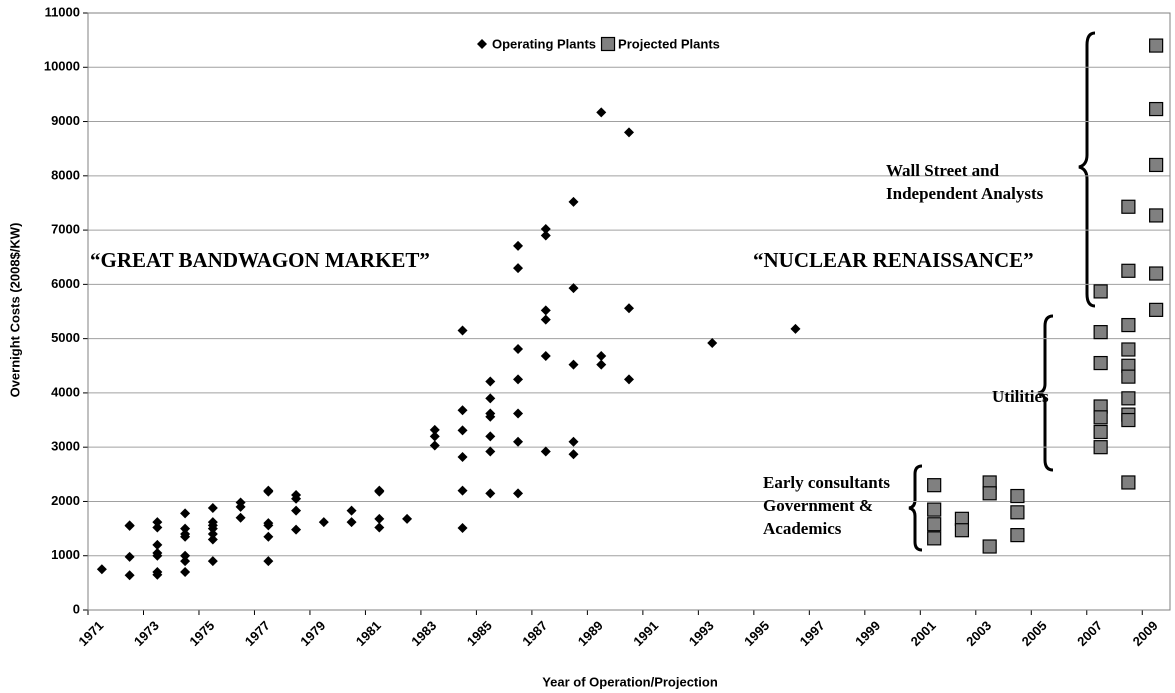 Image resolution: width=1175 pixels, height=693 pixels. Describe the element at coordinates (893, 260) in the screenshot. I see `annotation: “NUCLEAR RENAISSANCE”` at that location.